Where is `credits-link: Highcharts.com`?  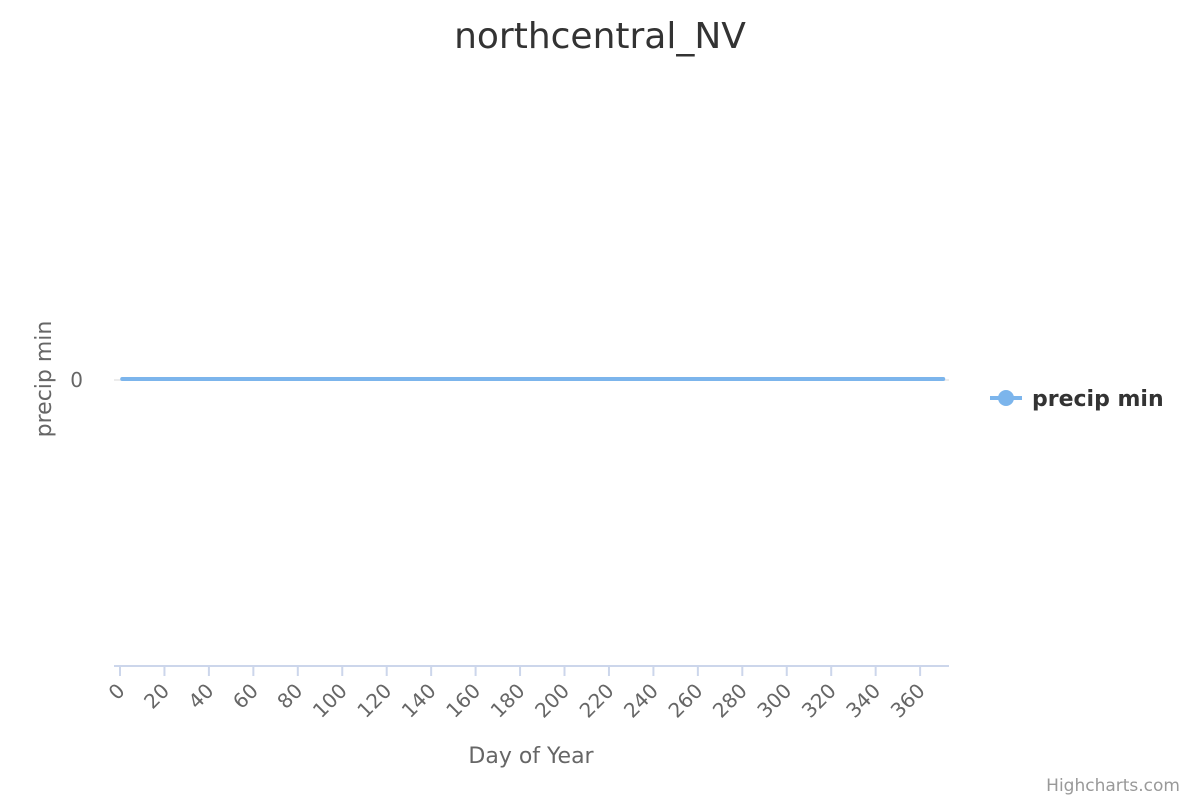
credits-link: Highcharts.com is located at coordinates (1113, 786).